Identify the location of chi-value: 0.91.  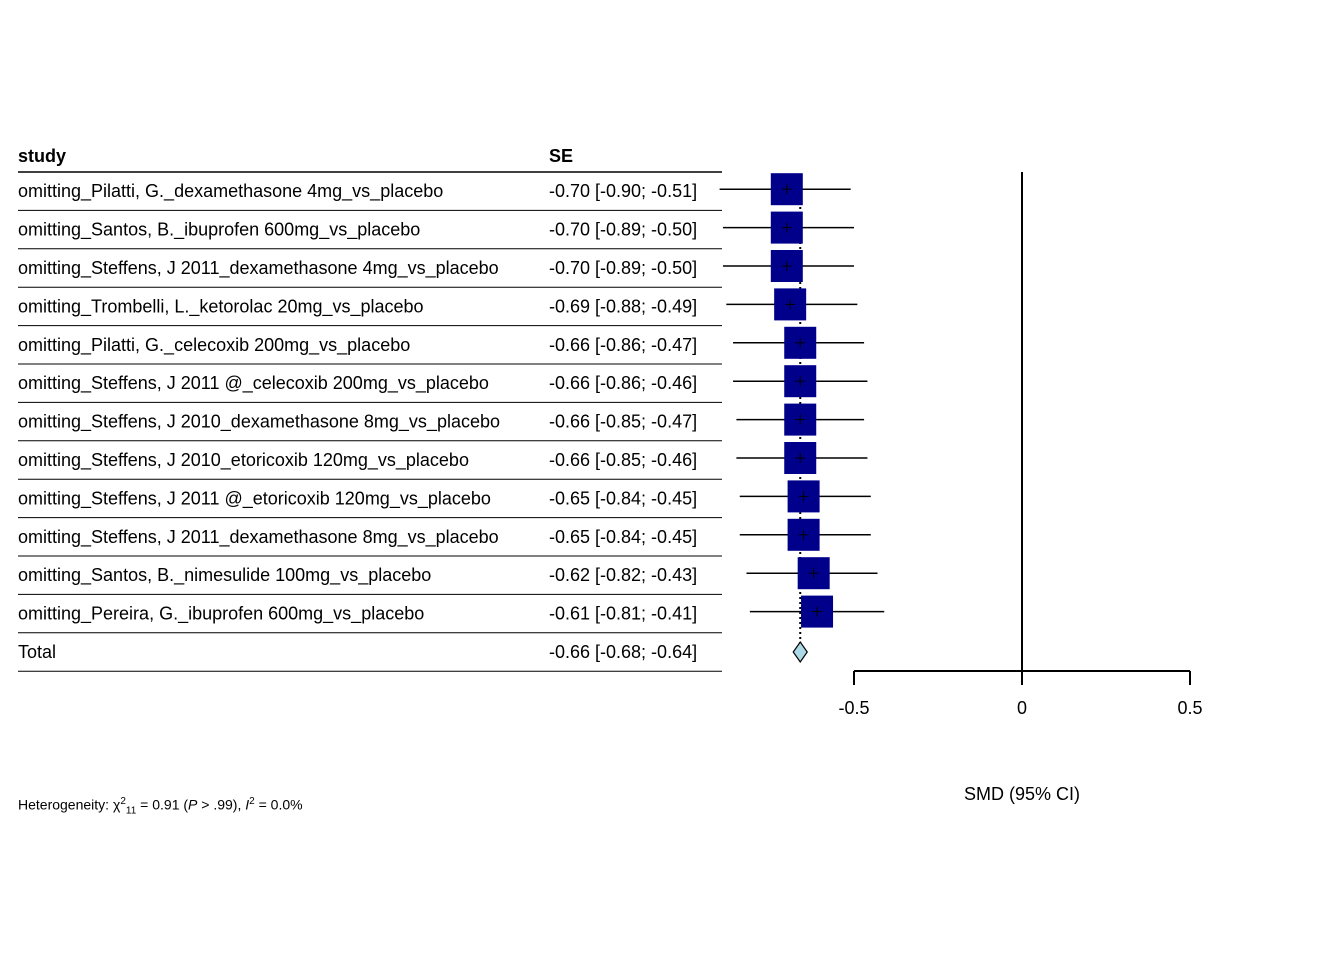
(166, 804).